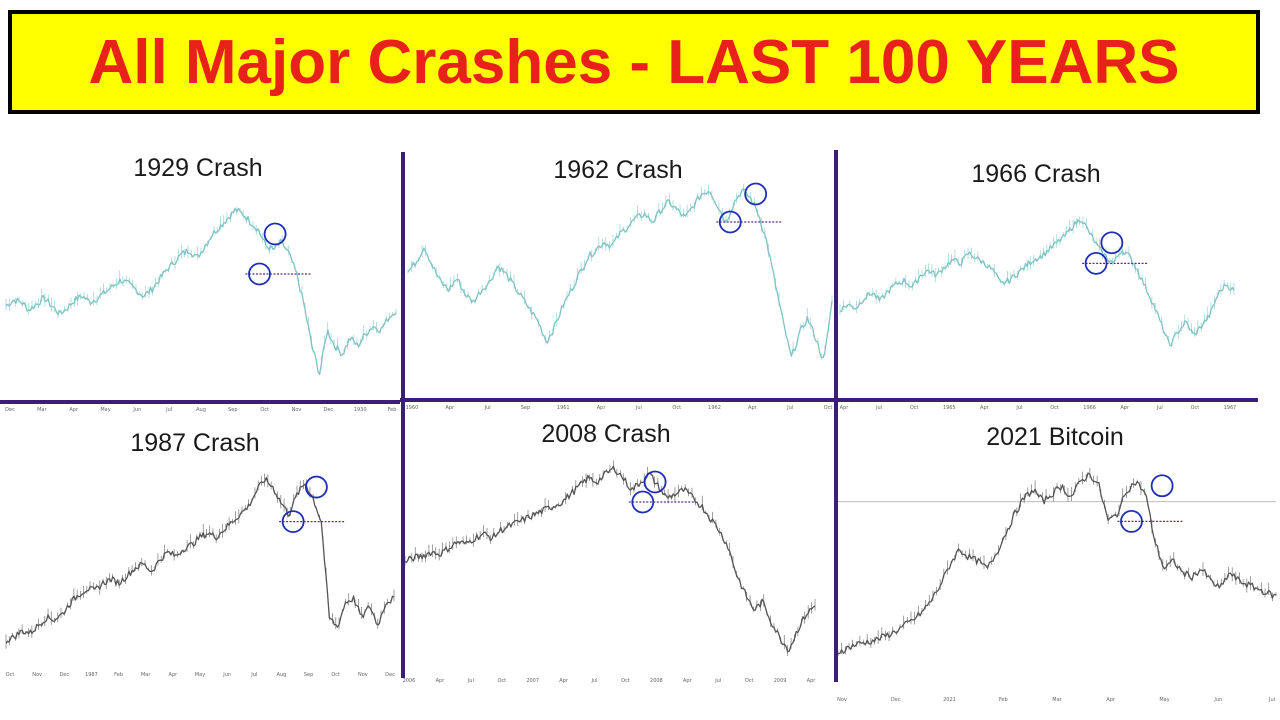 The image size is (1280, 720). I want to click on x-tick-label: 2006, so click(409, 681).